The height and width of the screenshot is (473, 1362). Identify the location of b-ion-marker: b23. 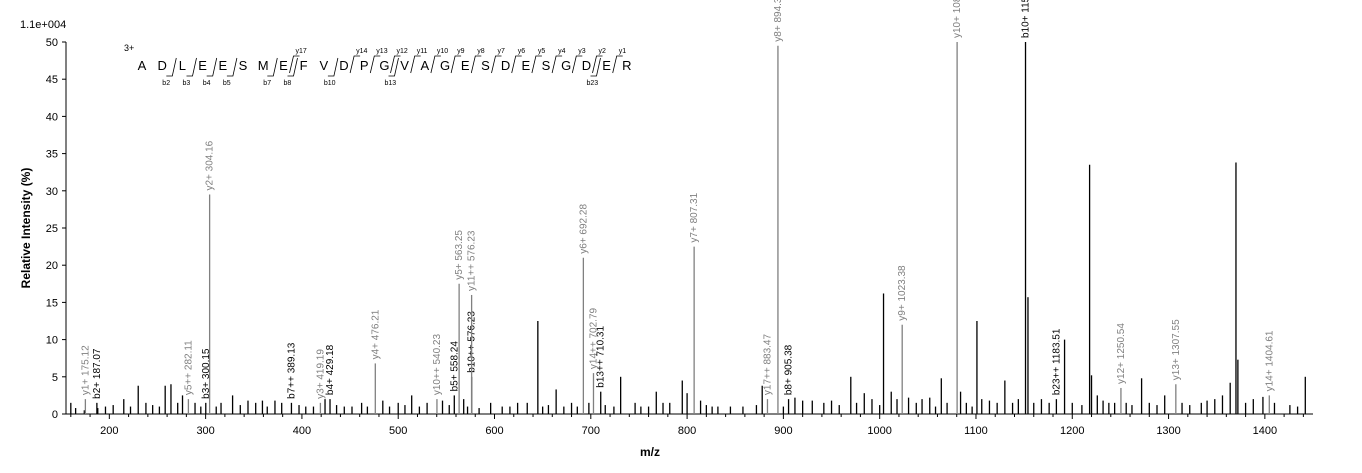
(593, 83).